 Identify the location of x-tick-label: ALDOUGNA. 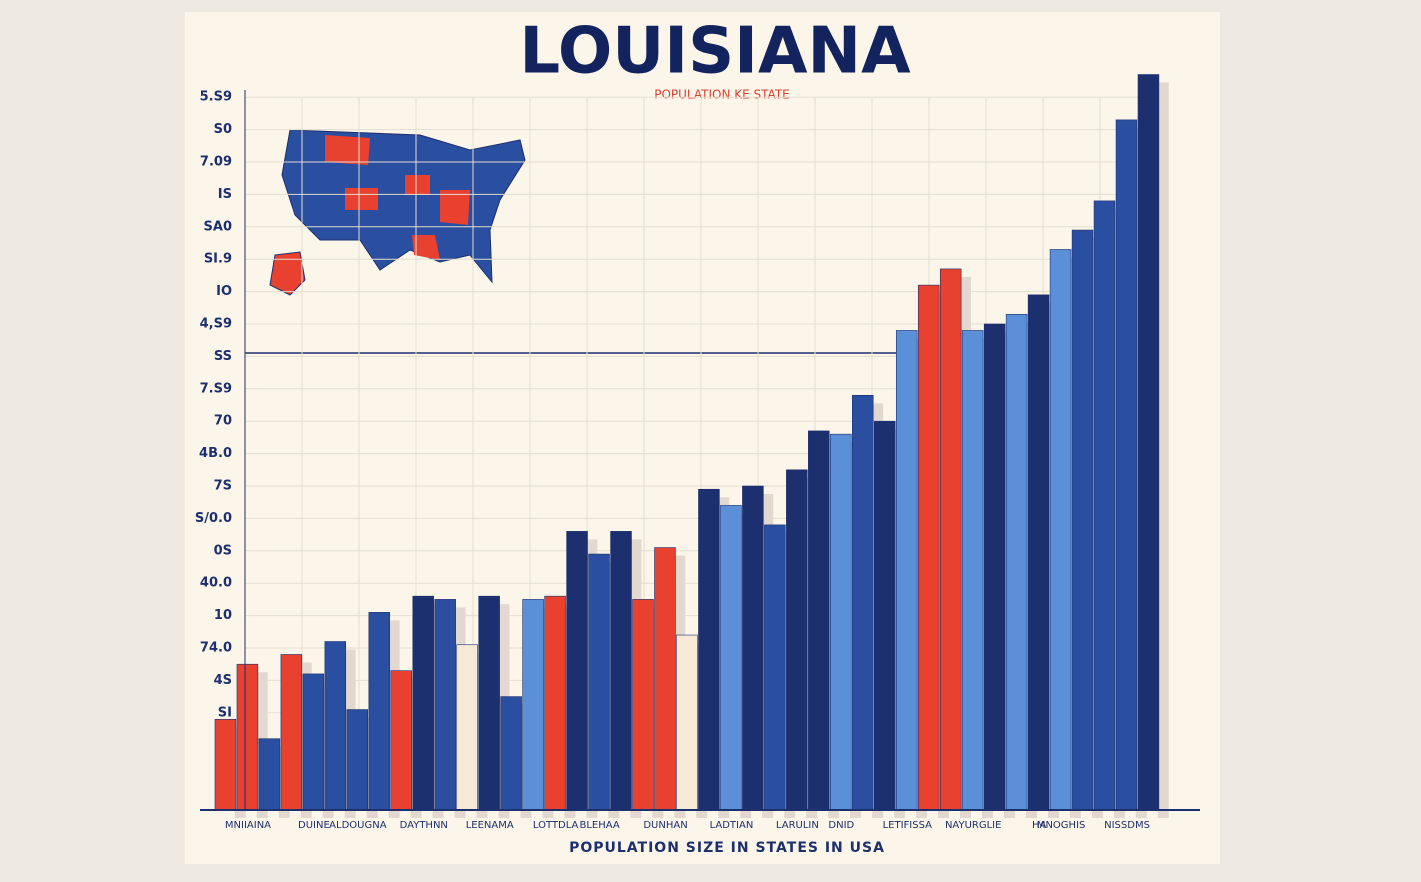
(358, 825).